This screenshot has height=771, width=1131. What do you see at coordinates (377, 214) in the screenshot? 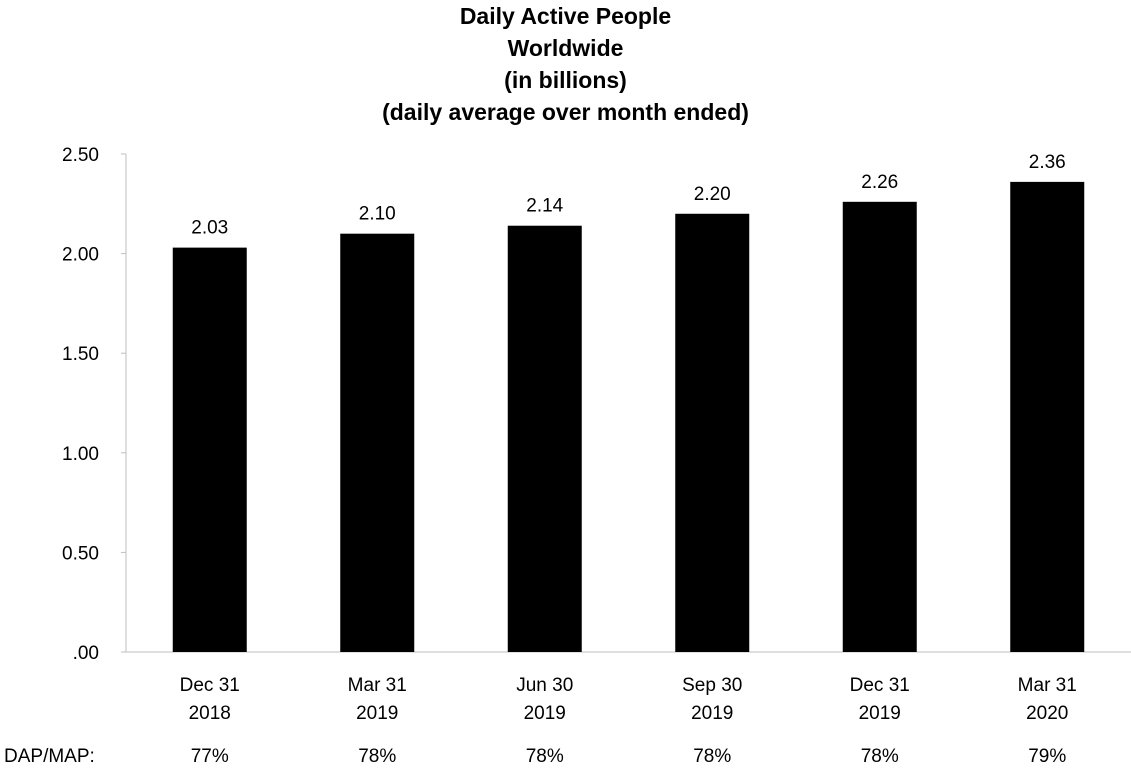
I see `bar-data-label: 2.10` at bounding box center [377, 214].